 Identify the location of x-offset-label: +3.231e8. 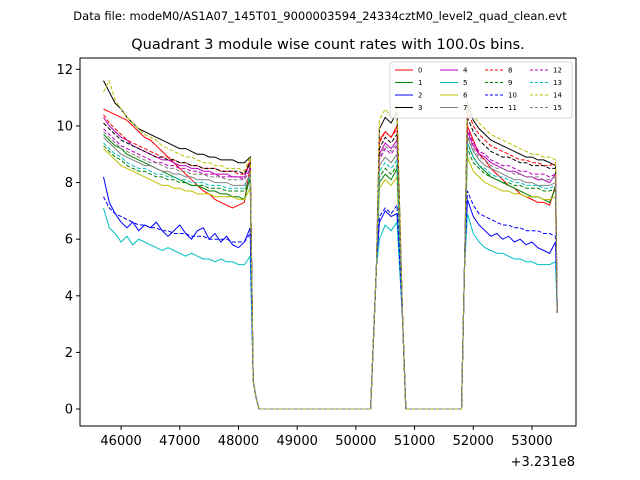
(543, 462).